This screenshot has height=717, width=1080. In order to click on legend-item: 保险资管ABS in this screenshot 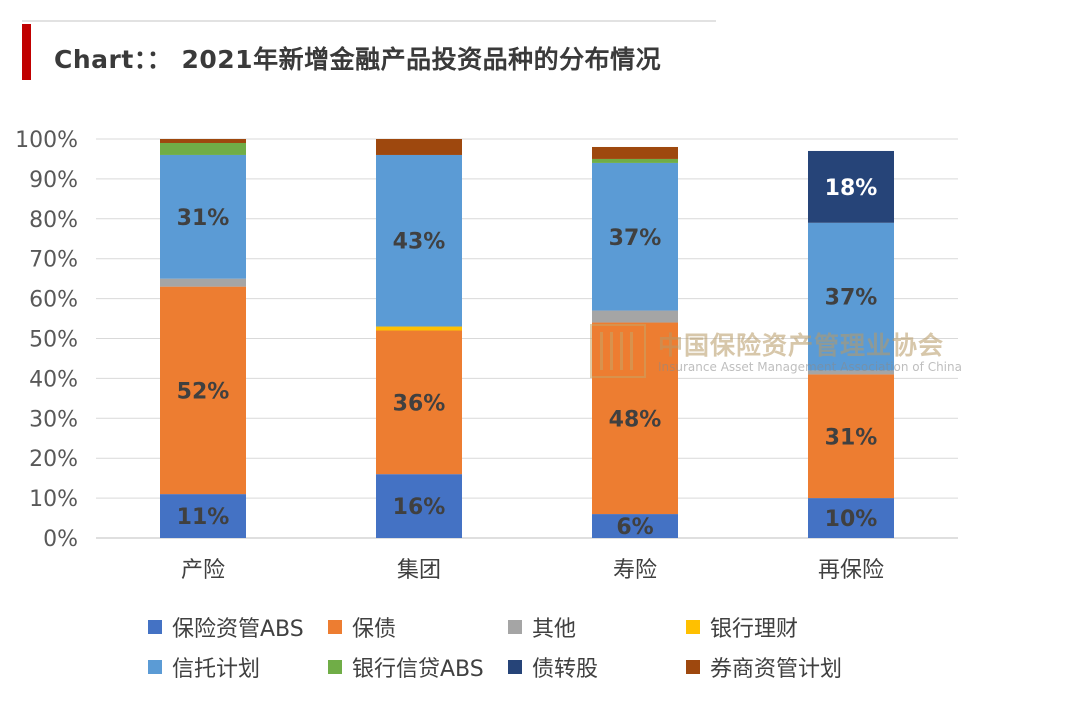, I will do `click(238, 627)`.